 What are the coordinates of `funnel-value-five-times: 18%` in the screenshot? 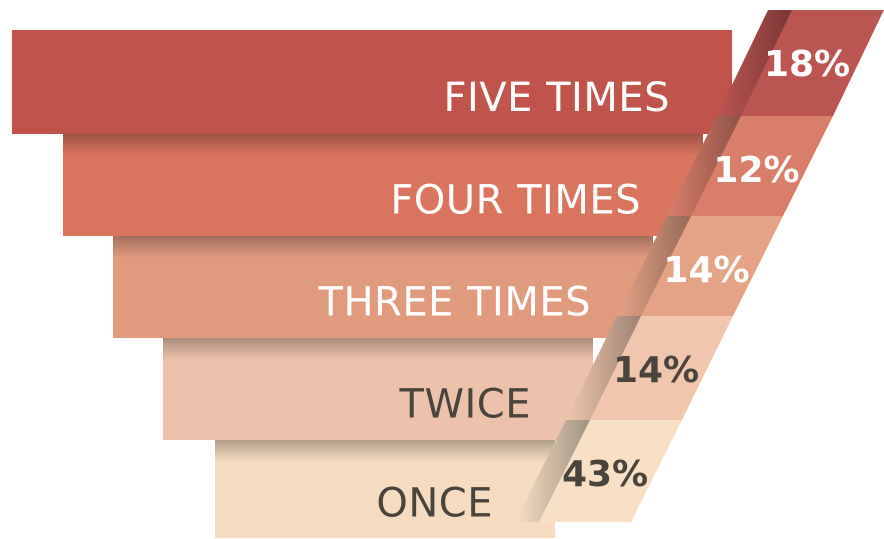 It's located at (807, 64).